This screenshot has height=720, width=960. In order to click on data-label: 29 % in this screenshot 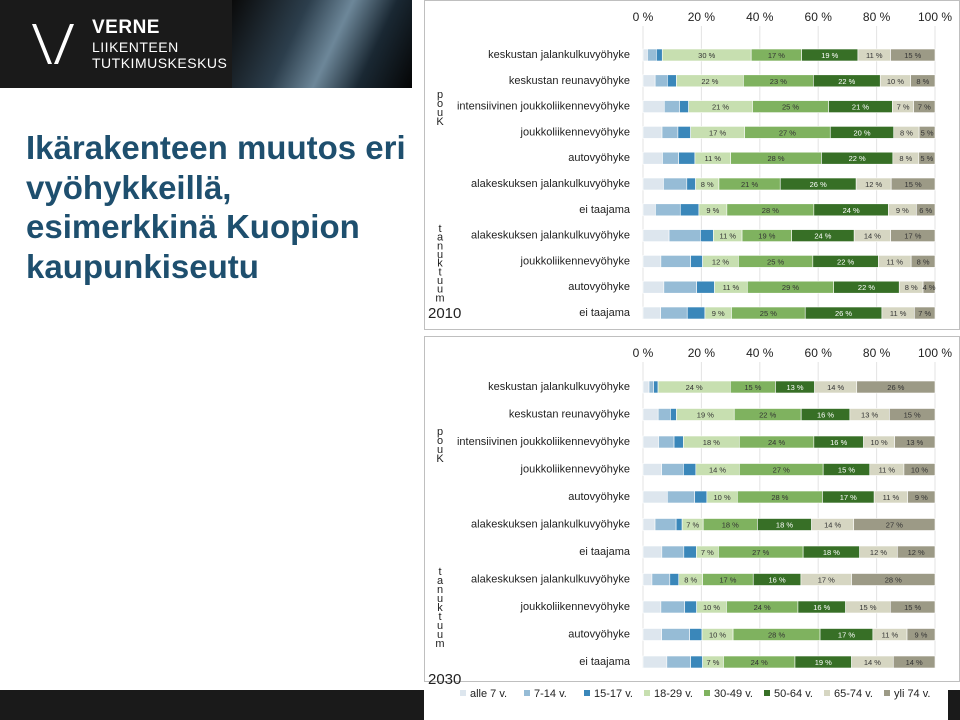, I will do `click(790, 287)`.